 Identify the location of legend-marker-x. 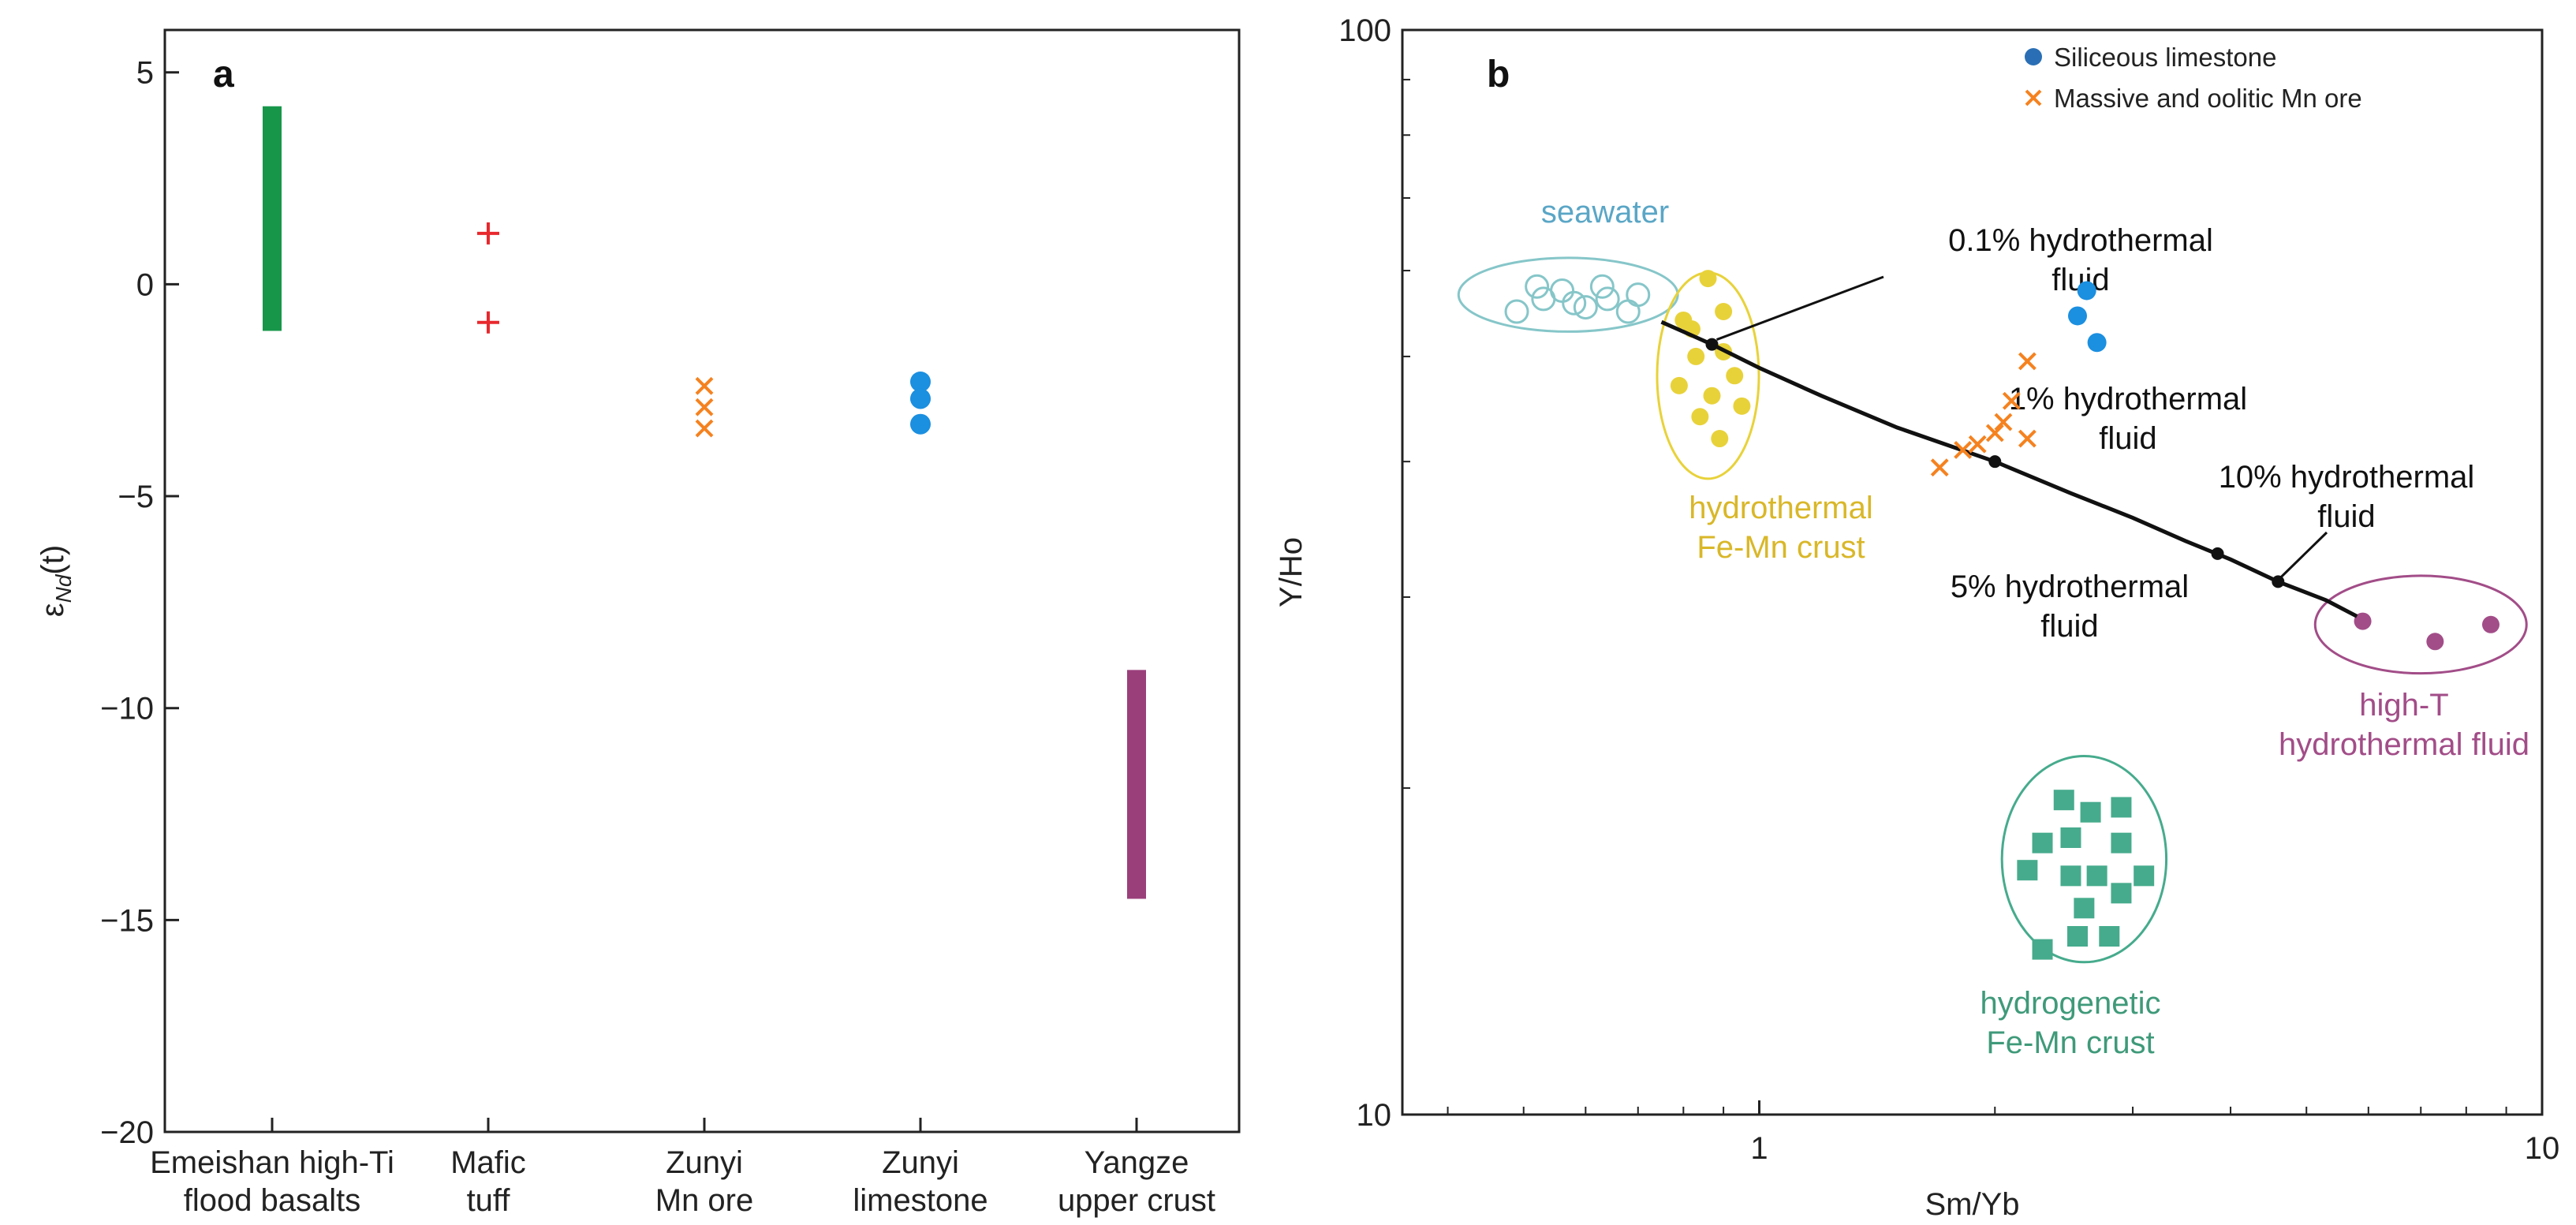
(2033, 98).